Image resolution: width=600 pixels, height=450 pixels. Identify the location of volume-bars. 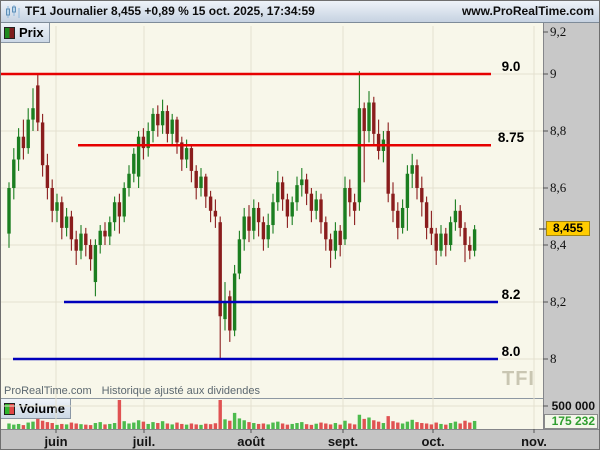
(242, 414).